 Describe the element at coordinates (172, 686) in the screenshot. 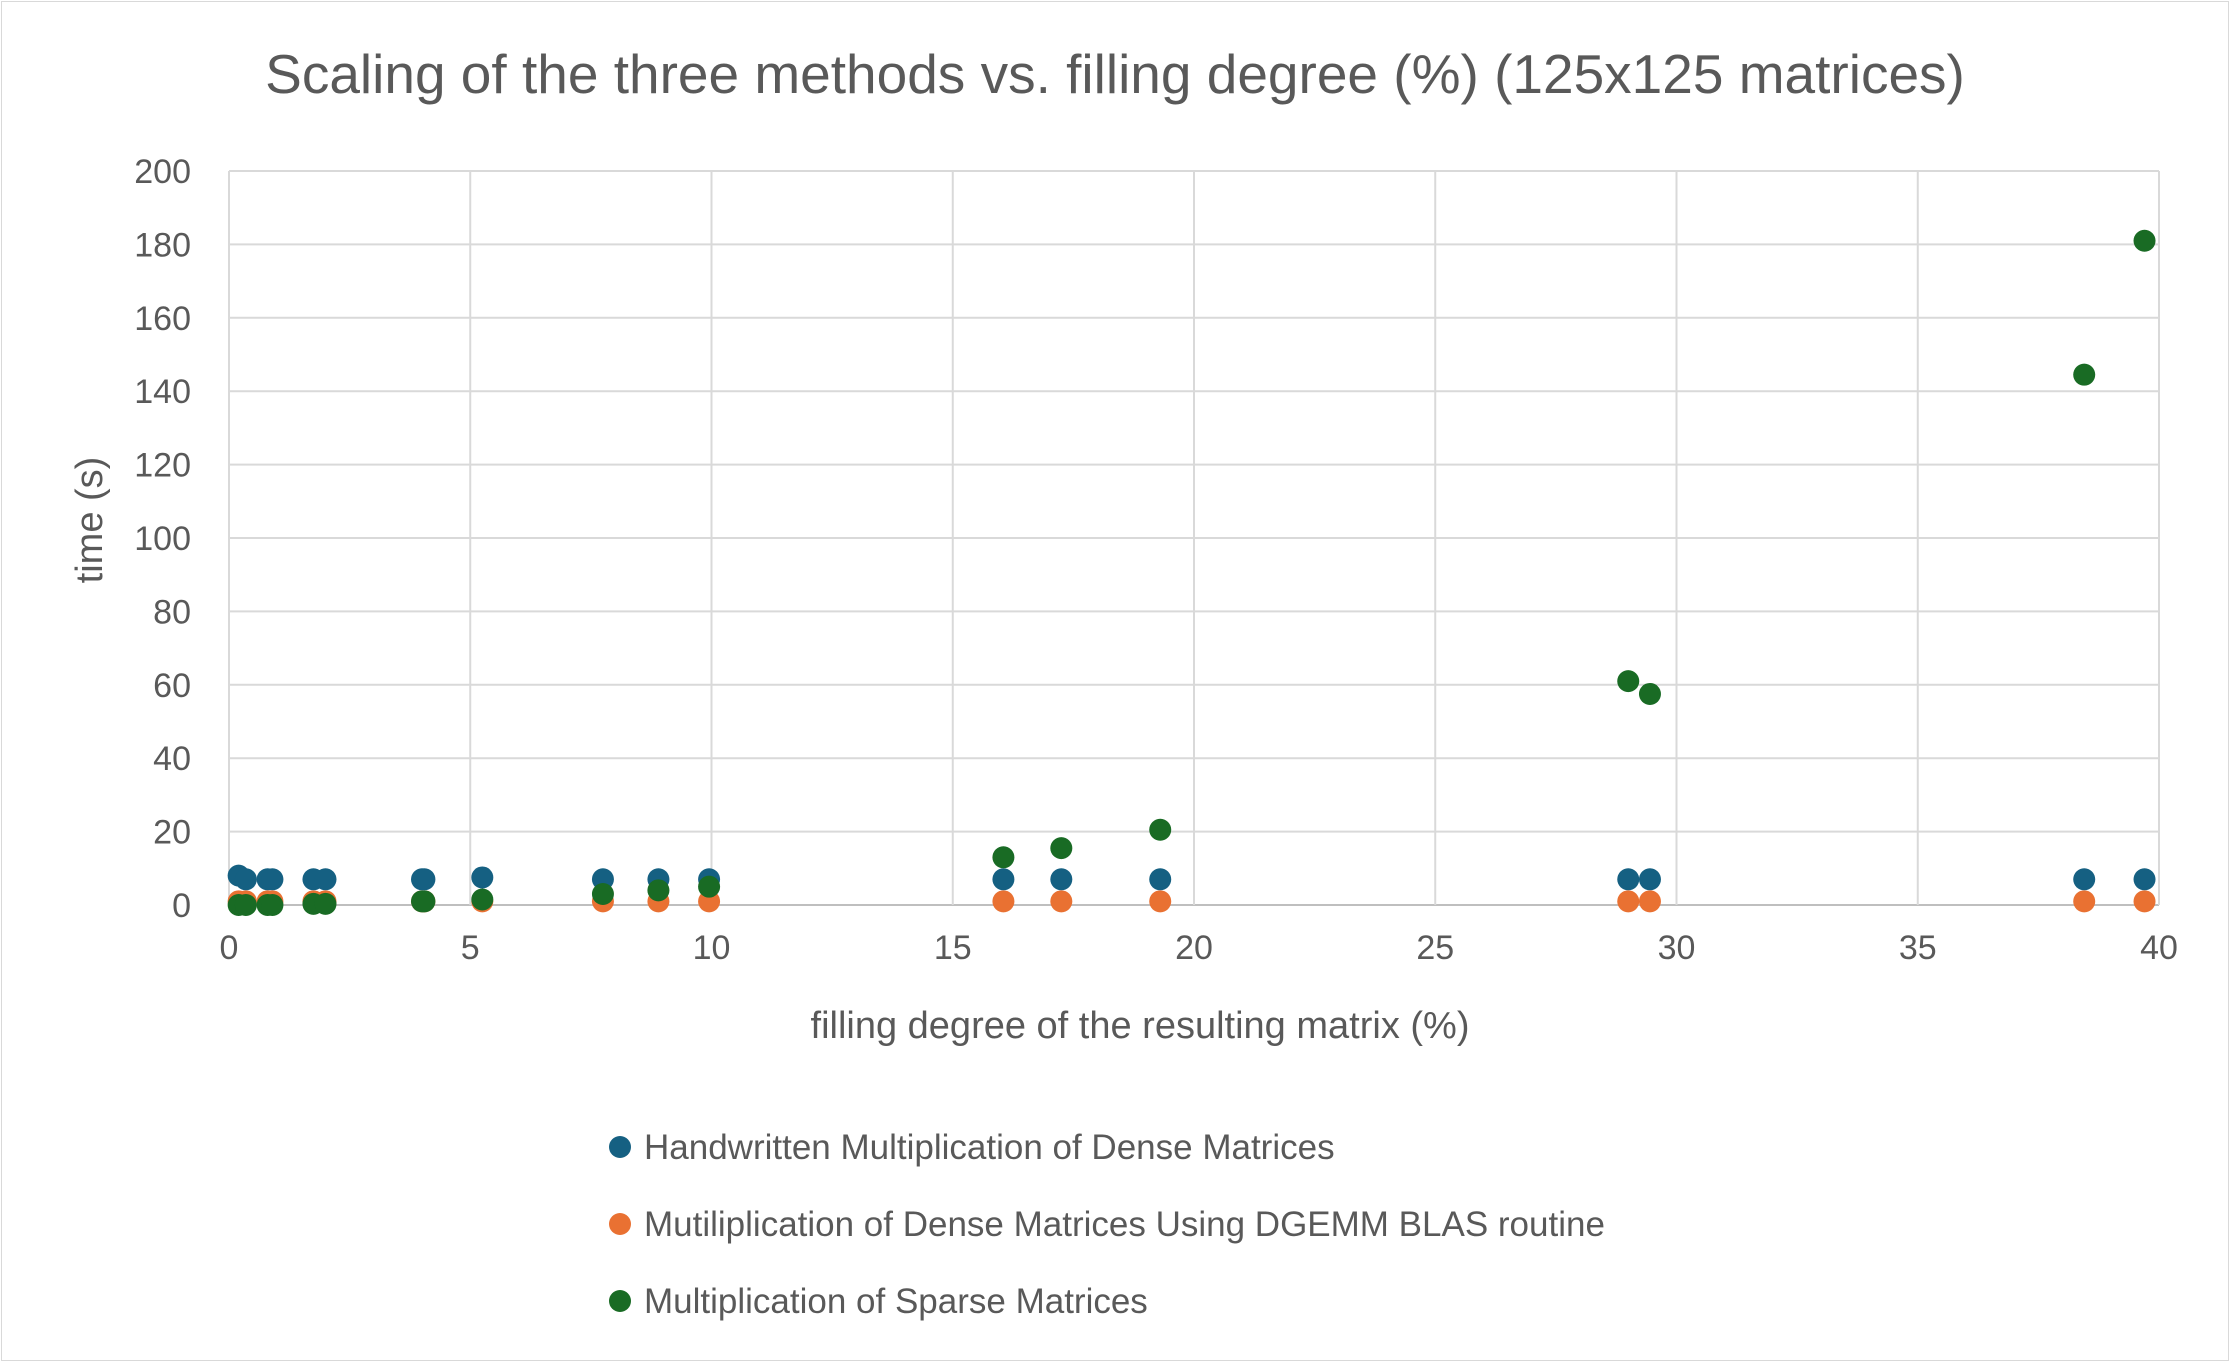

I see `y-tick-label: 60` at that location.